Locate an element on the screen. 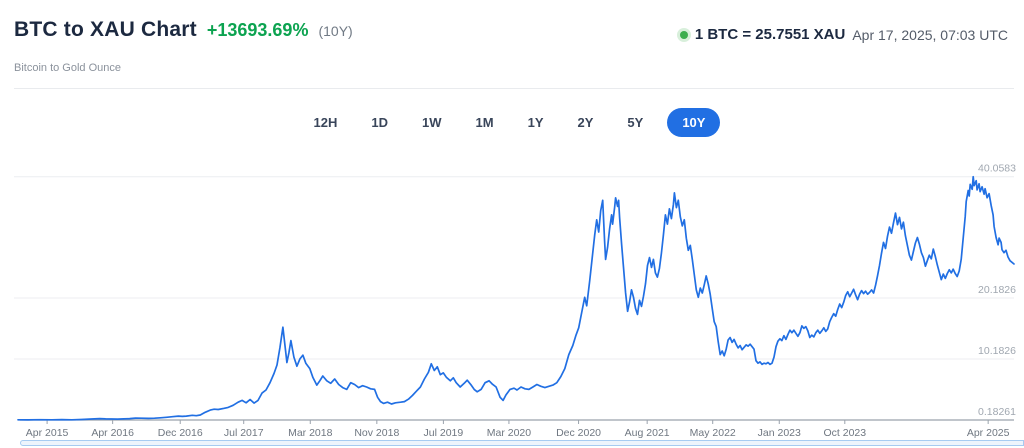  x-axis-label: Apr 2016 is located at coordinates (112, 433).